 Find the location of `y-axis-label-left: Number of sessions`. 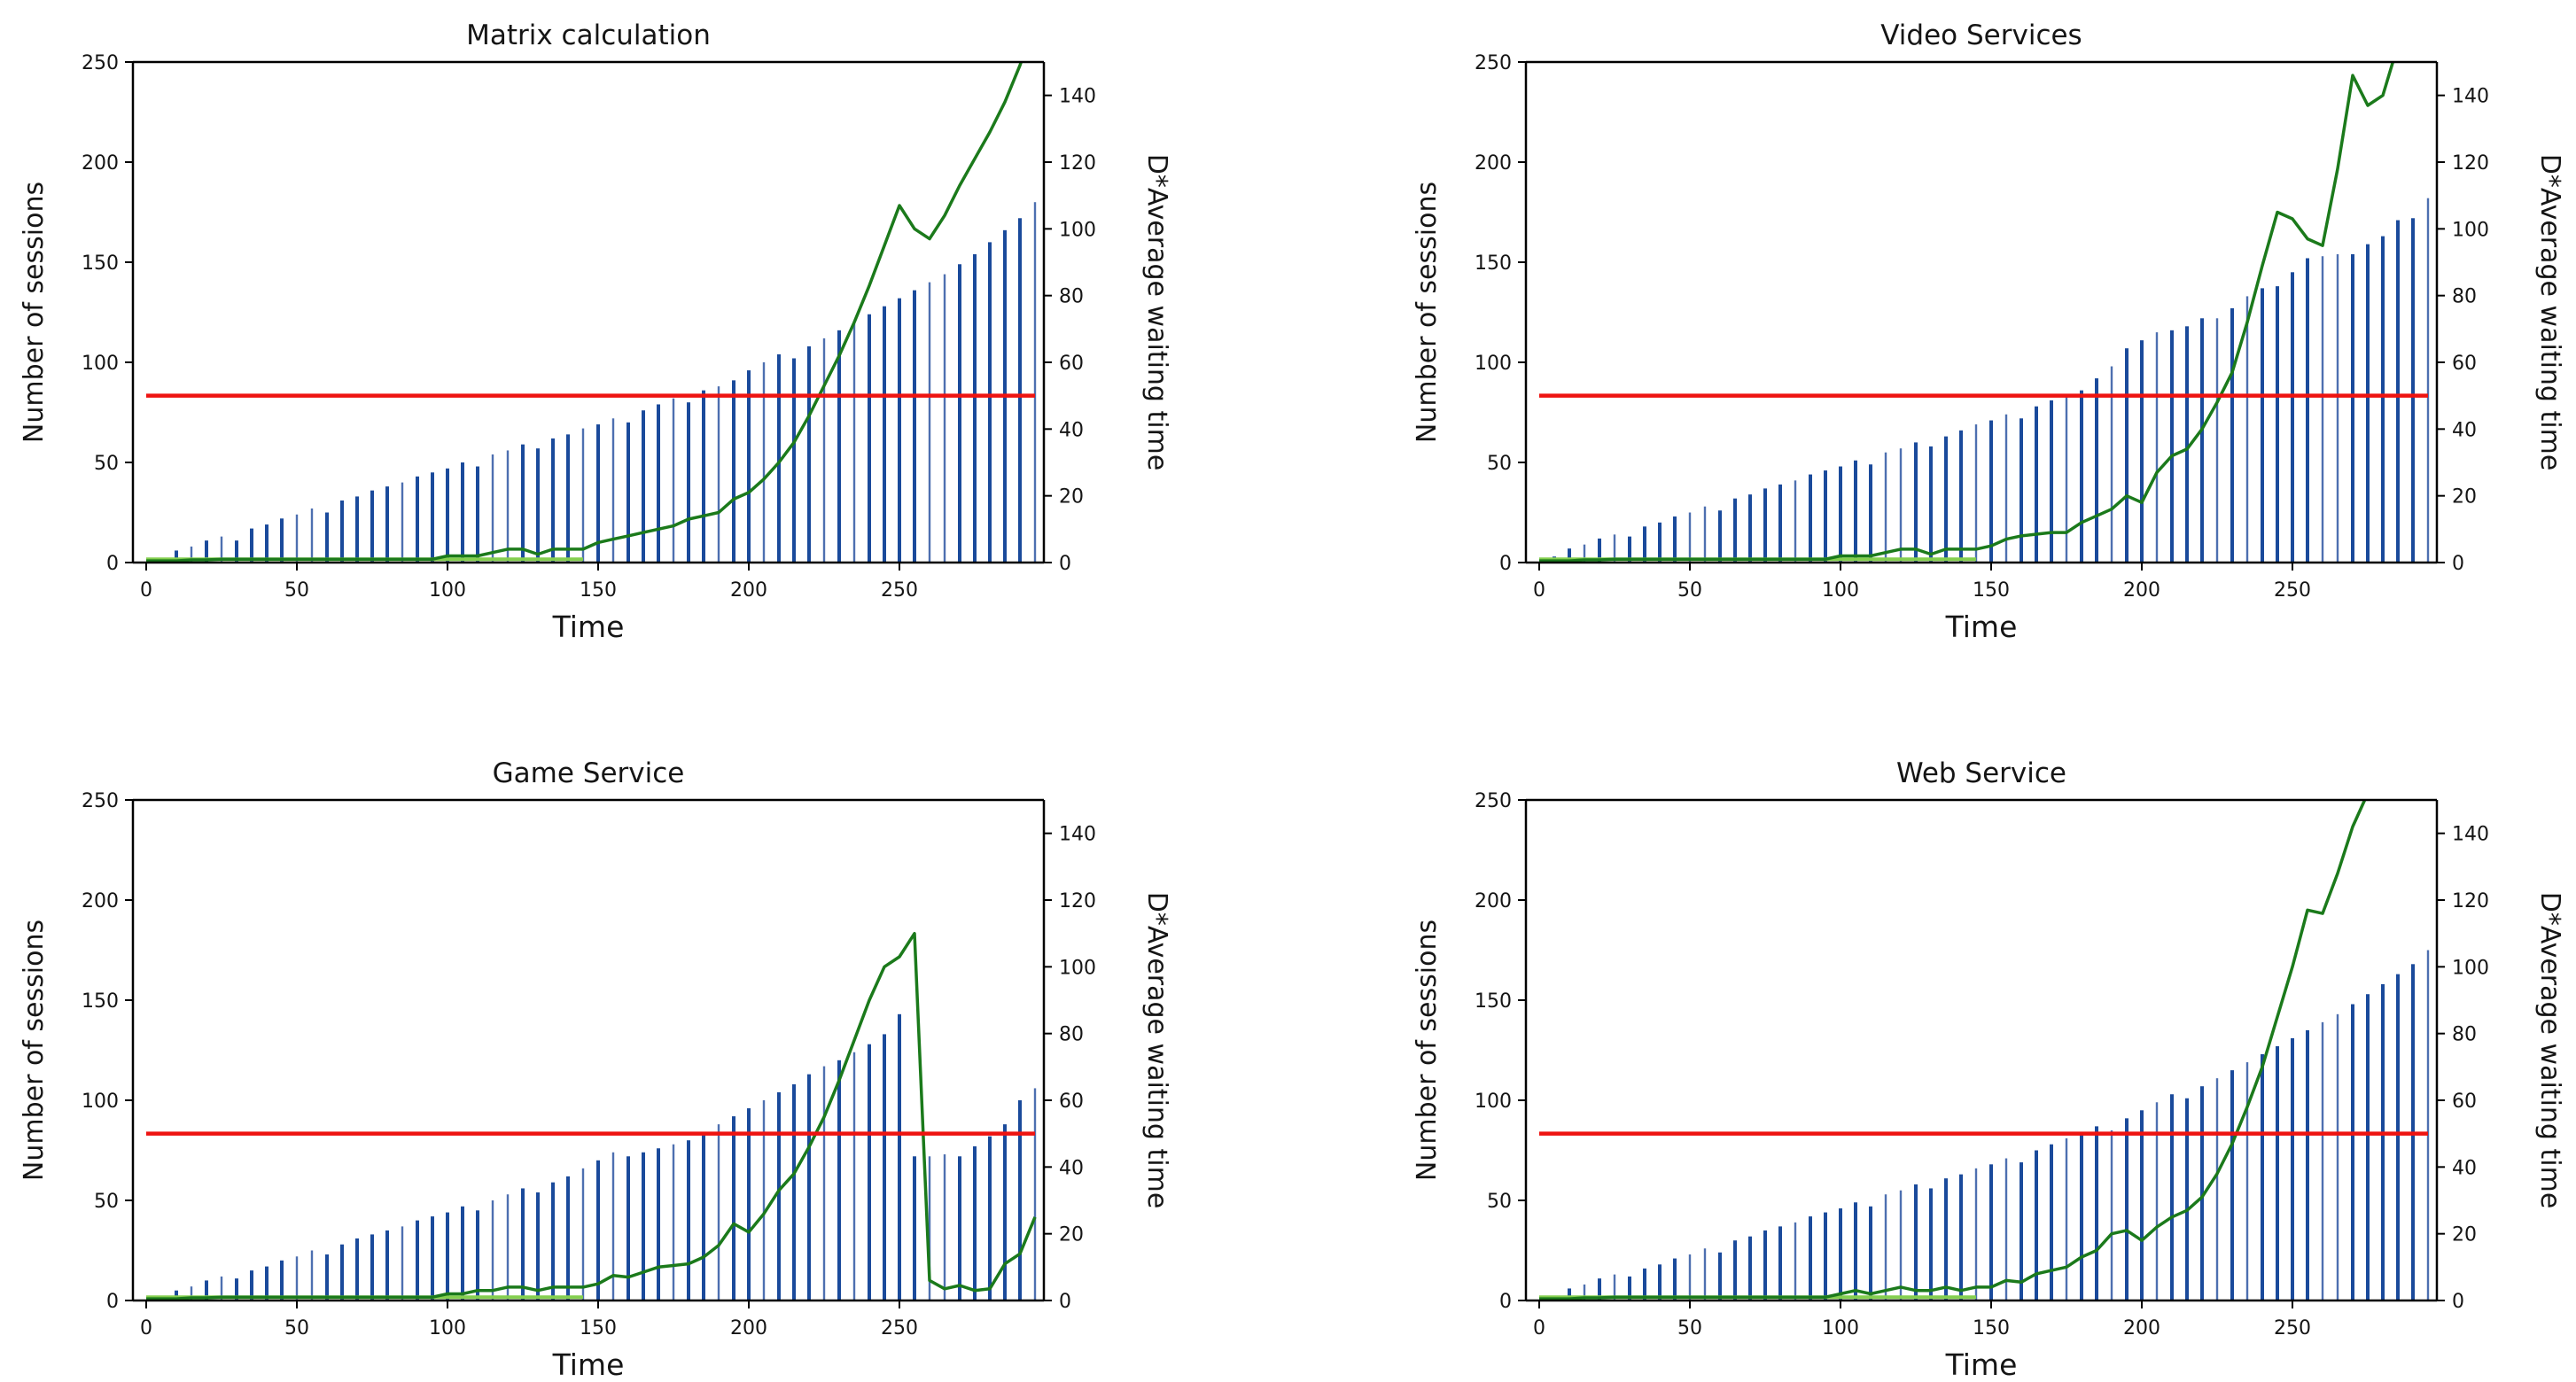

y-axis-label-left: Number of sessions is located at coordinates (1428, 1050).